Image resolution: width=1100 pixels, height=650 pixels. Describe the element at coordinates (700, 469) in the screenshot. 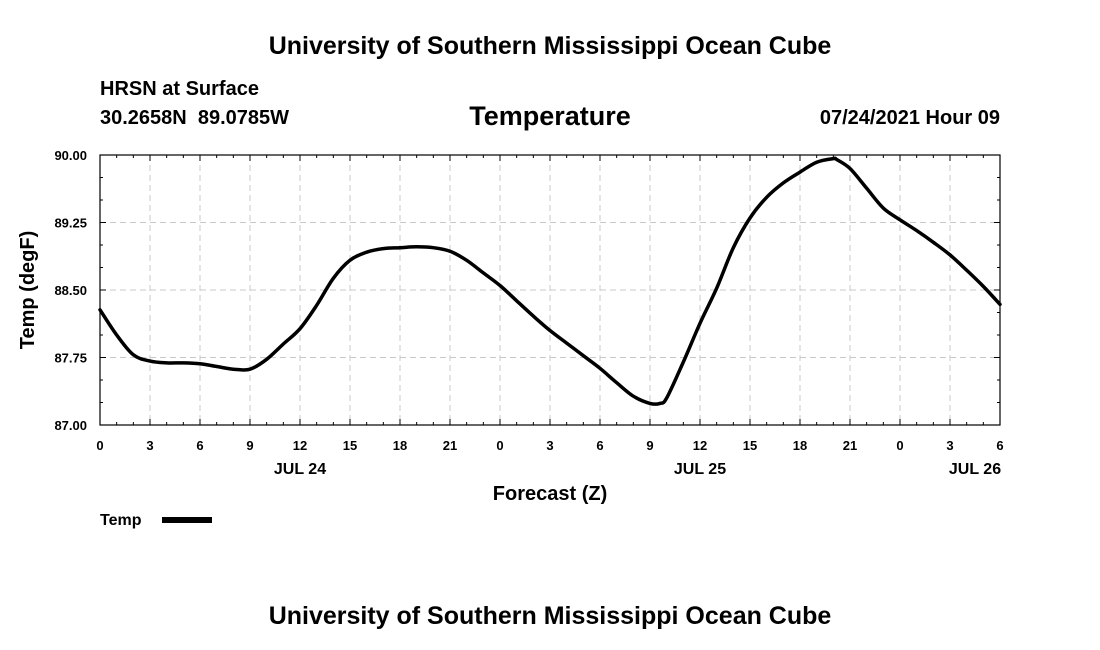

I see `date-label: JUL 25` at that location.